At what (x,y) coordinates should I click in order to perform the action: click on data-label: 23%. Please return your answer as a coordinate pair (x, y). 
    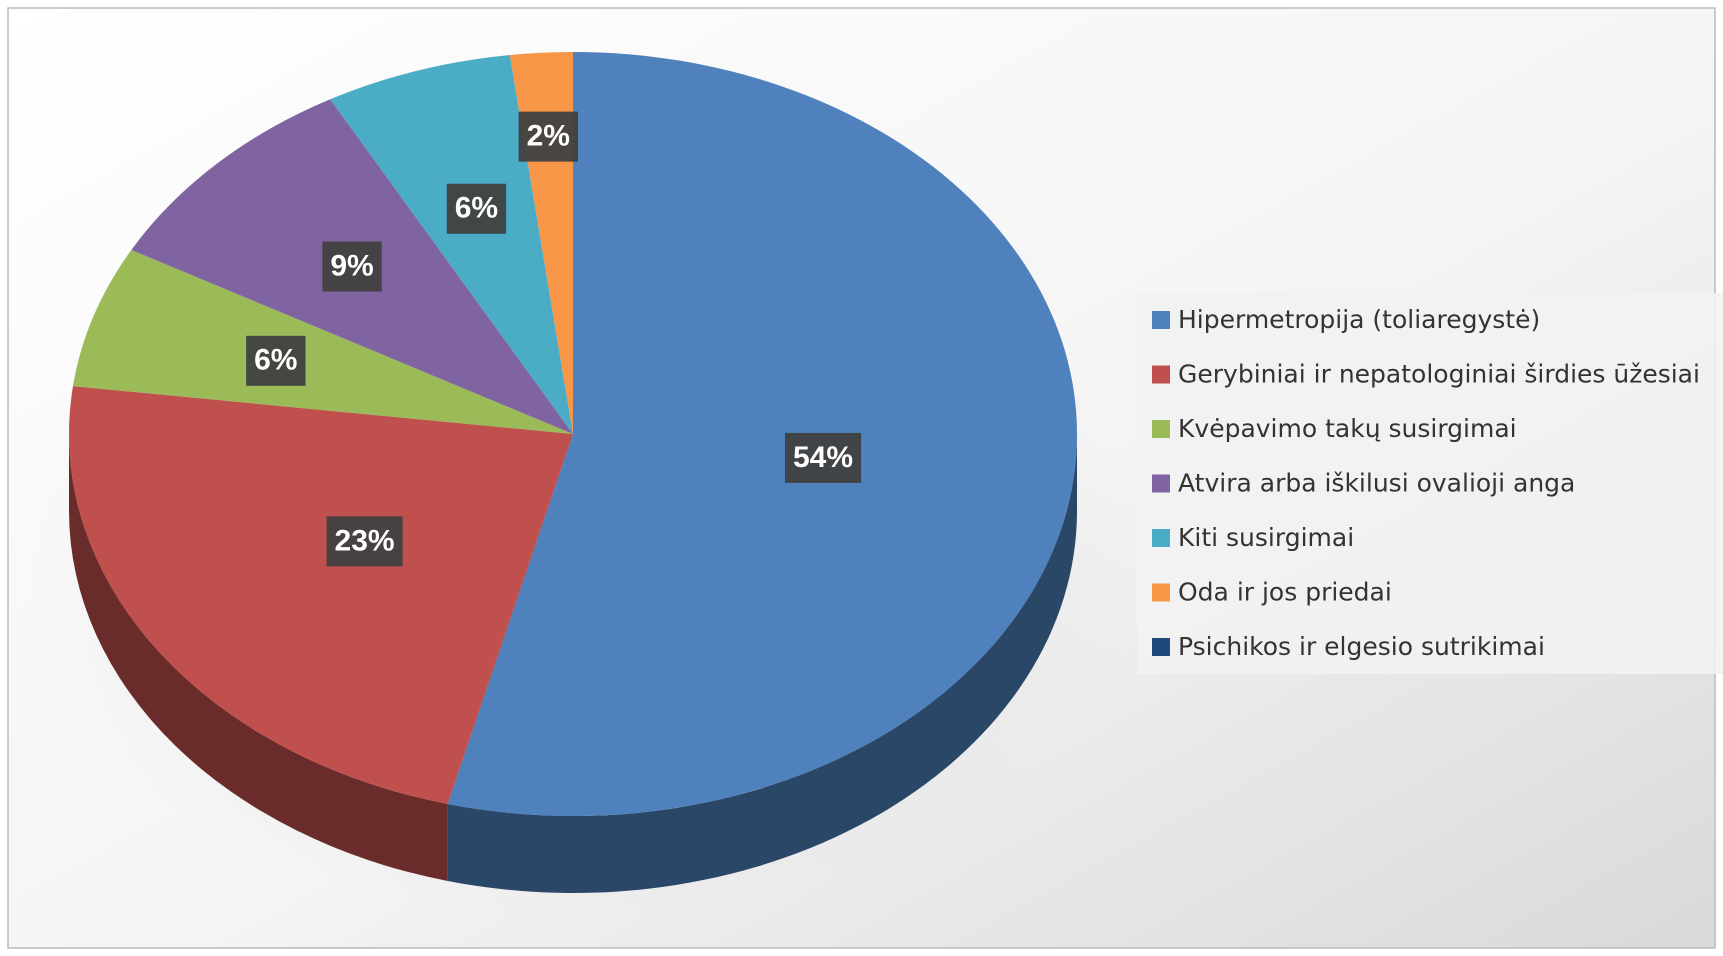
    Looking at the image, I should click on (365, 540).